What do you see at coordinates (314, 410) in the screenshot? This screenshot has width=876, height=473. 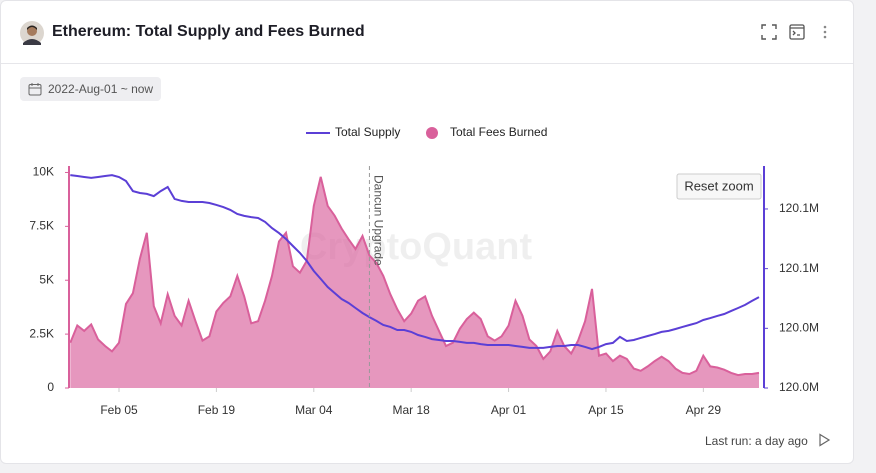 I see `x-tick-label: Mar 04` at bounding box center [314, 410].